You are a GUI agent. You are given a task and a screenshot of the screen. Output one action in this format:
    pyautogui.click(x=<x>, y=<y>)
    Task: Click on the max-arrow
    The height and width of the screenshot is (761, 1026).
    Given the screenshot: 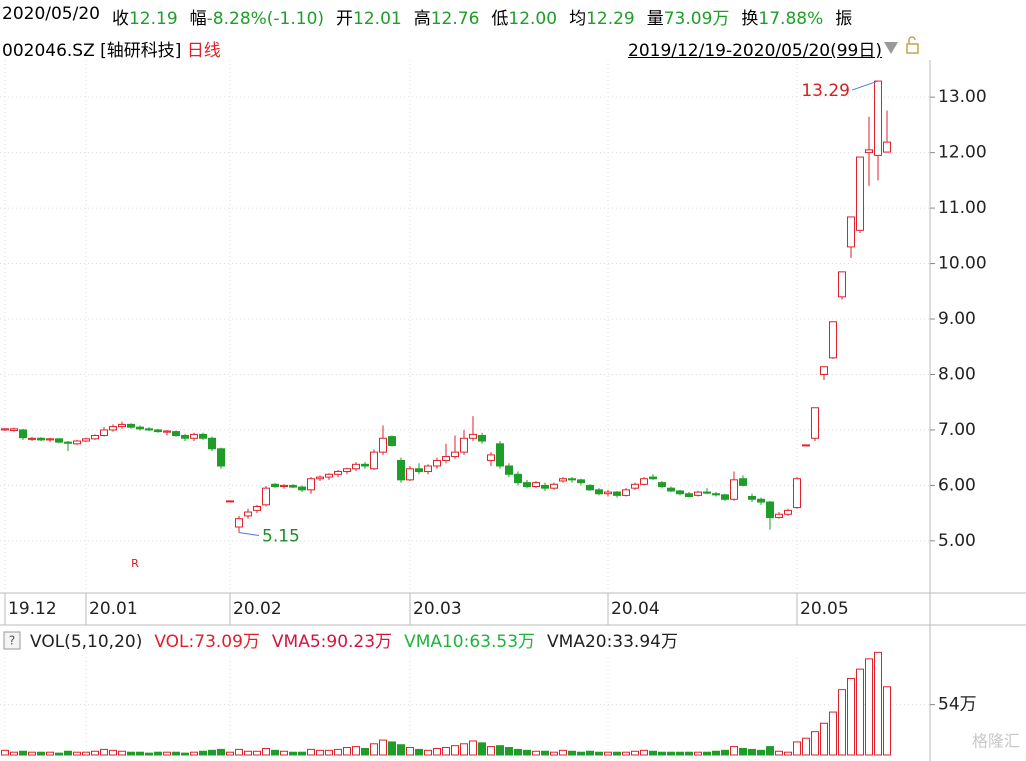 What is the action you would take?
    pyautogui.click(x=865, y=85)
    